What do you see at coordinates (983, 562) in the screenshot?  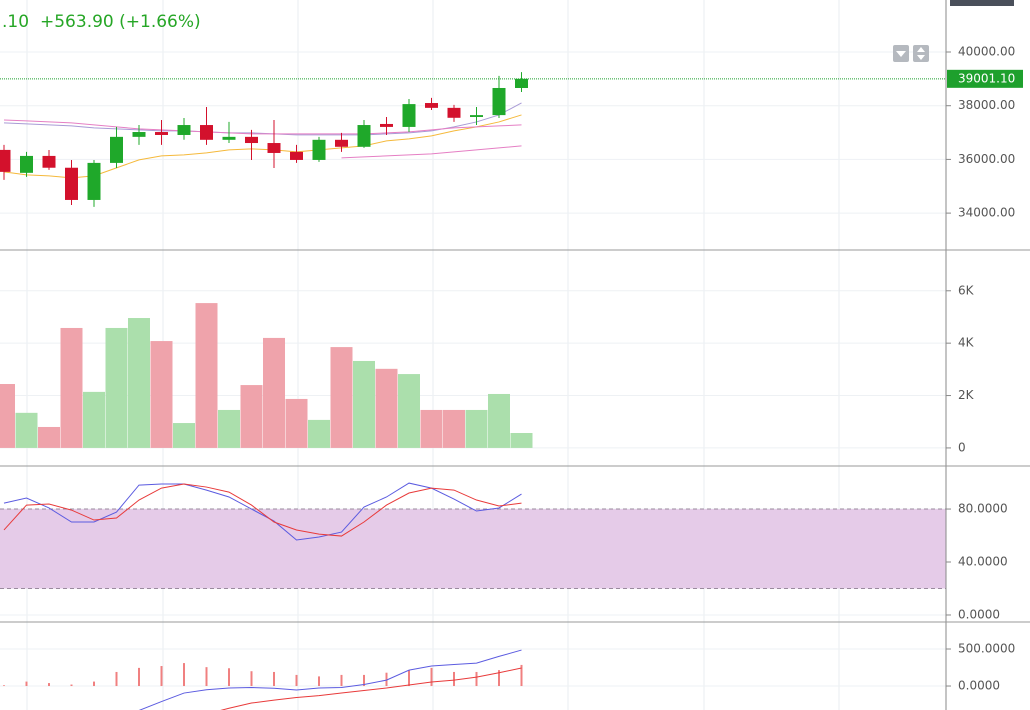 I see `y-tick-label: 40.0000` at bounding box center [983, 562].